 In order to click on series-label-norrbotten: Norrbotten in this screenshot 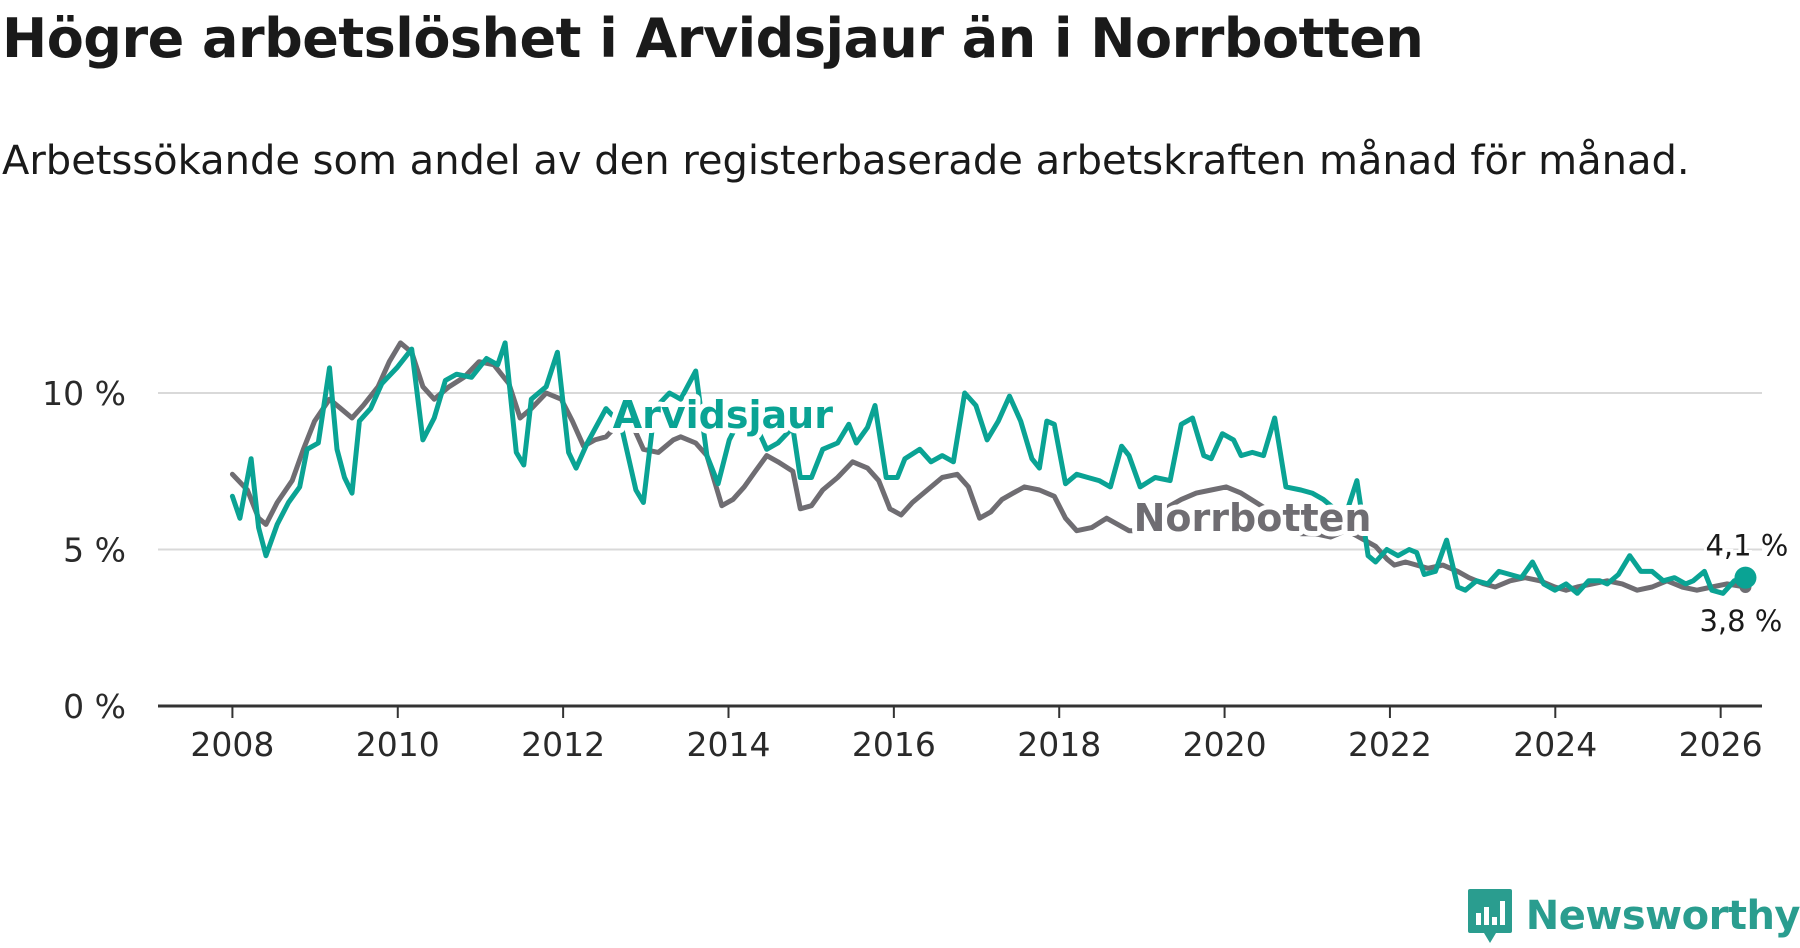, I will do `click(1253, 518)`.